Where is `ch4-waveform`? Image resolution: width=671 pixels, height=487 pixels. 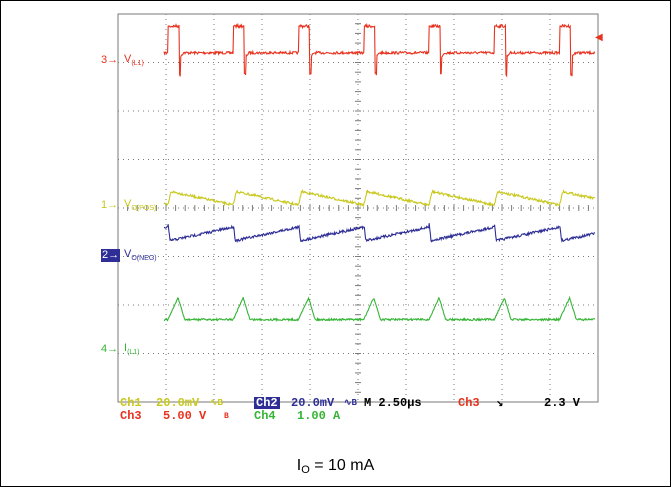 ch4-waveform is located at coordinates (379, 309).